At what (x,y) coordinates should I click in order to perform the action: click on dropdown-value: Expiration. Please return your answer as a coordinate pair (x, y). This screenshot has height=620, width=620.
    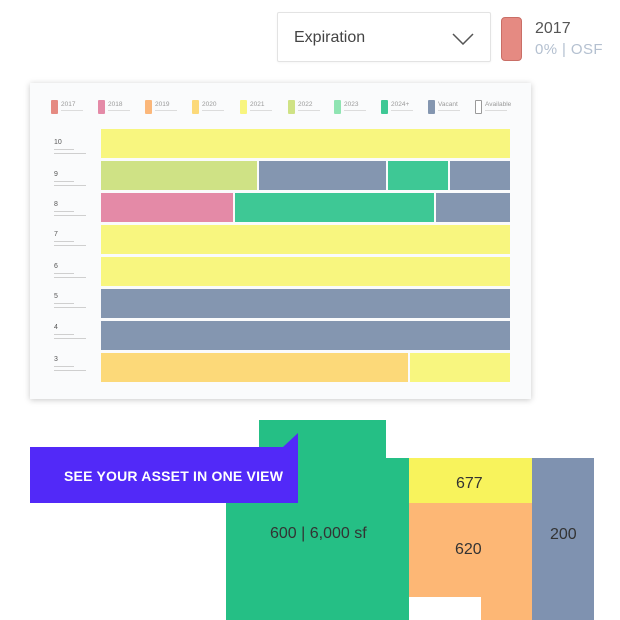
    Looking at the image, I should click on (330, 37).